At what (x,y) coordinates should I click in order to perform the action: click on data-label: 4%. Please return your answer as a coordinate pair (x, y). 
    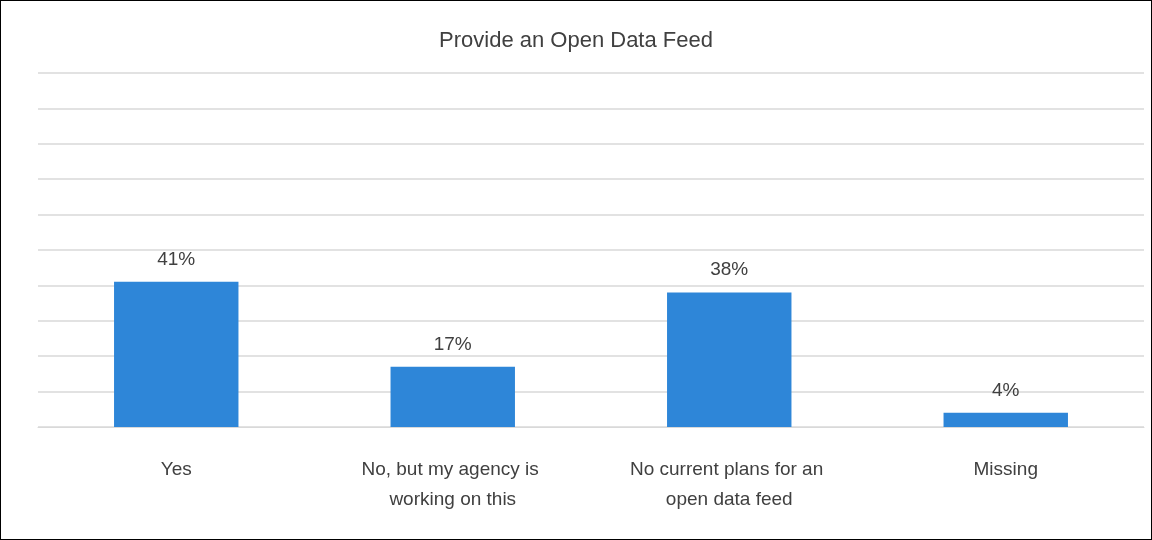
    Looking at the image, I should click on (1006, 389).